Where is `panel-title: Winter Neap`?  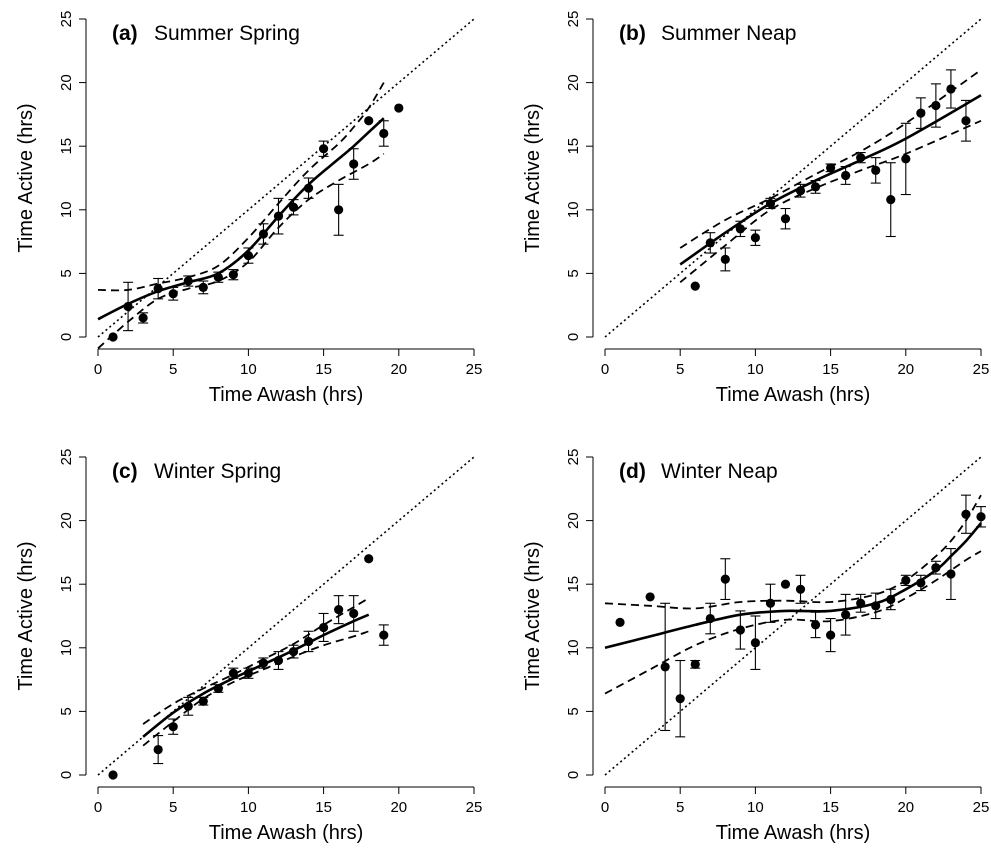
panel-title: Winter Neap is located at coordinates (719, 471).